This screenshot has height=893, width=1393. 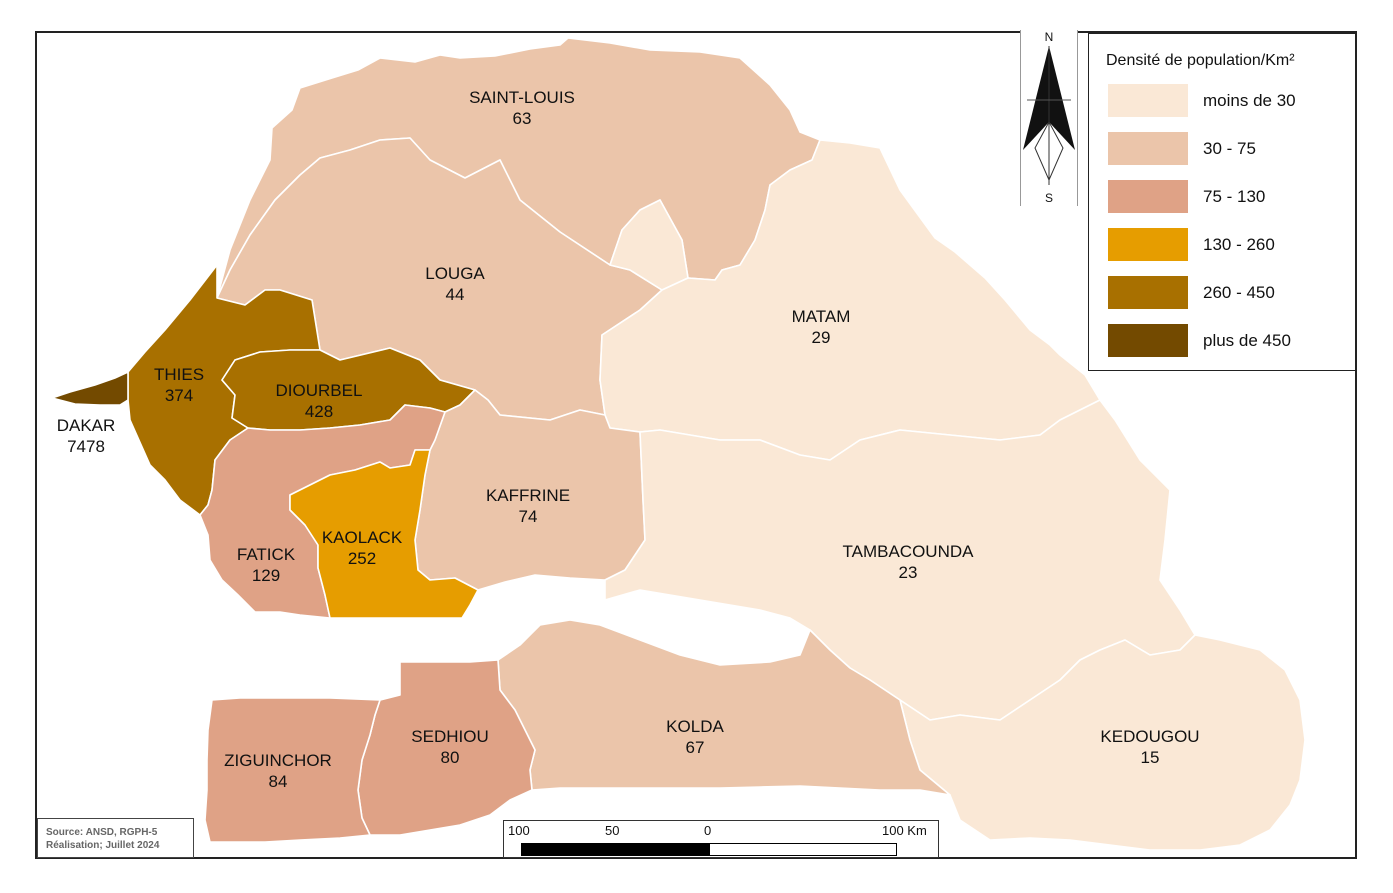 I want to click on scale-tick-label: 0, so click(x=708, y=830).